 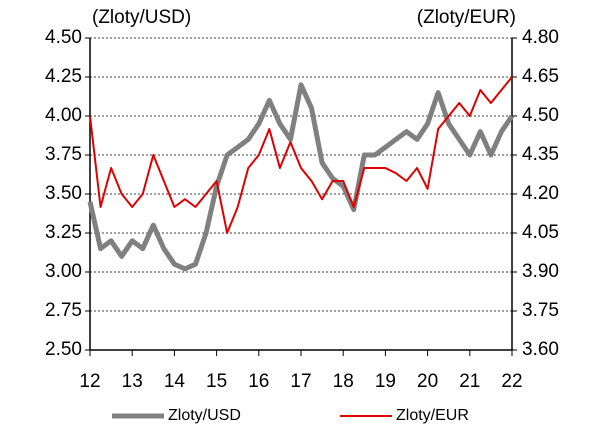 What do you see at coordinates (132, 381) in the screenshot?
I see `x-tick-label: 13` at bounding box center [132, 381].